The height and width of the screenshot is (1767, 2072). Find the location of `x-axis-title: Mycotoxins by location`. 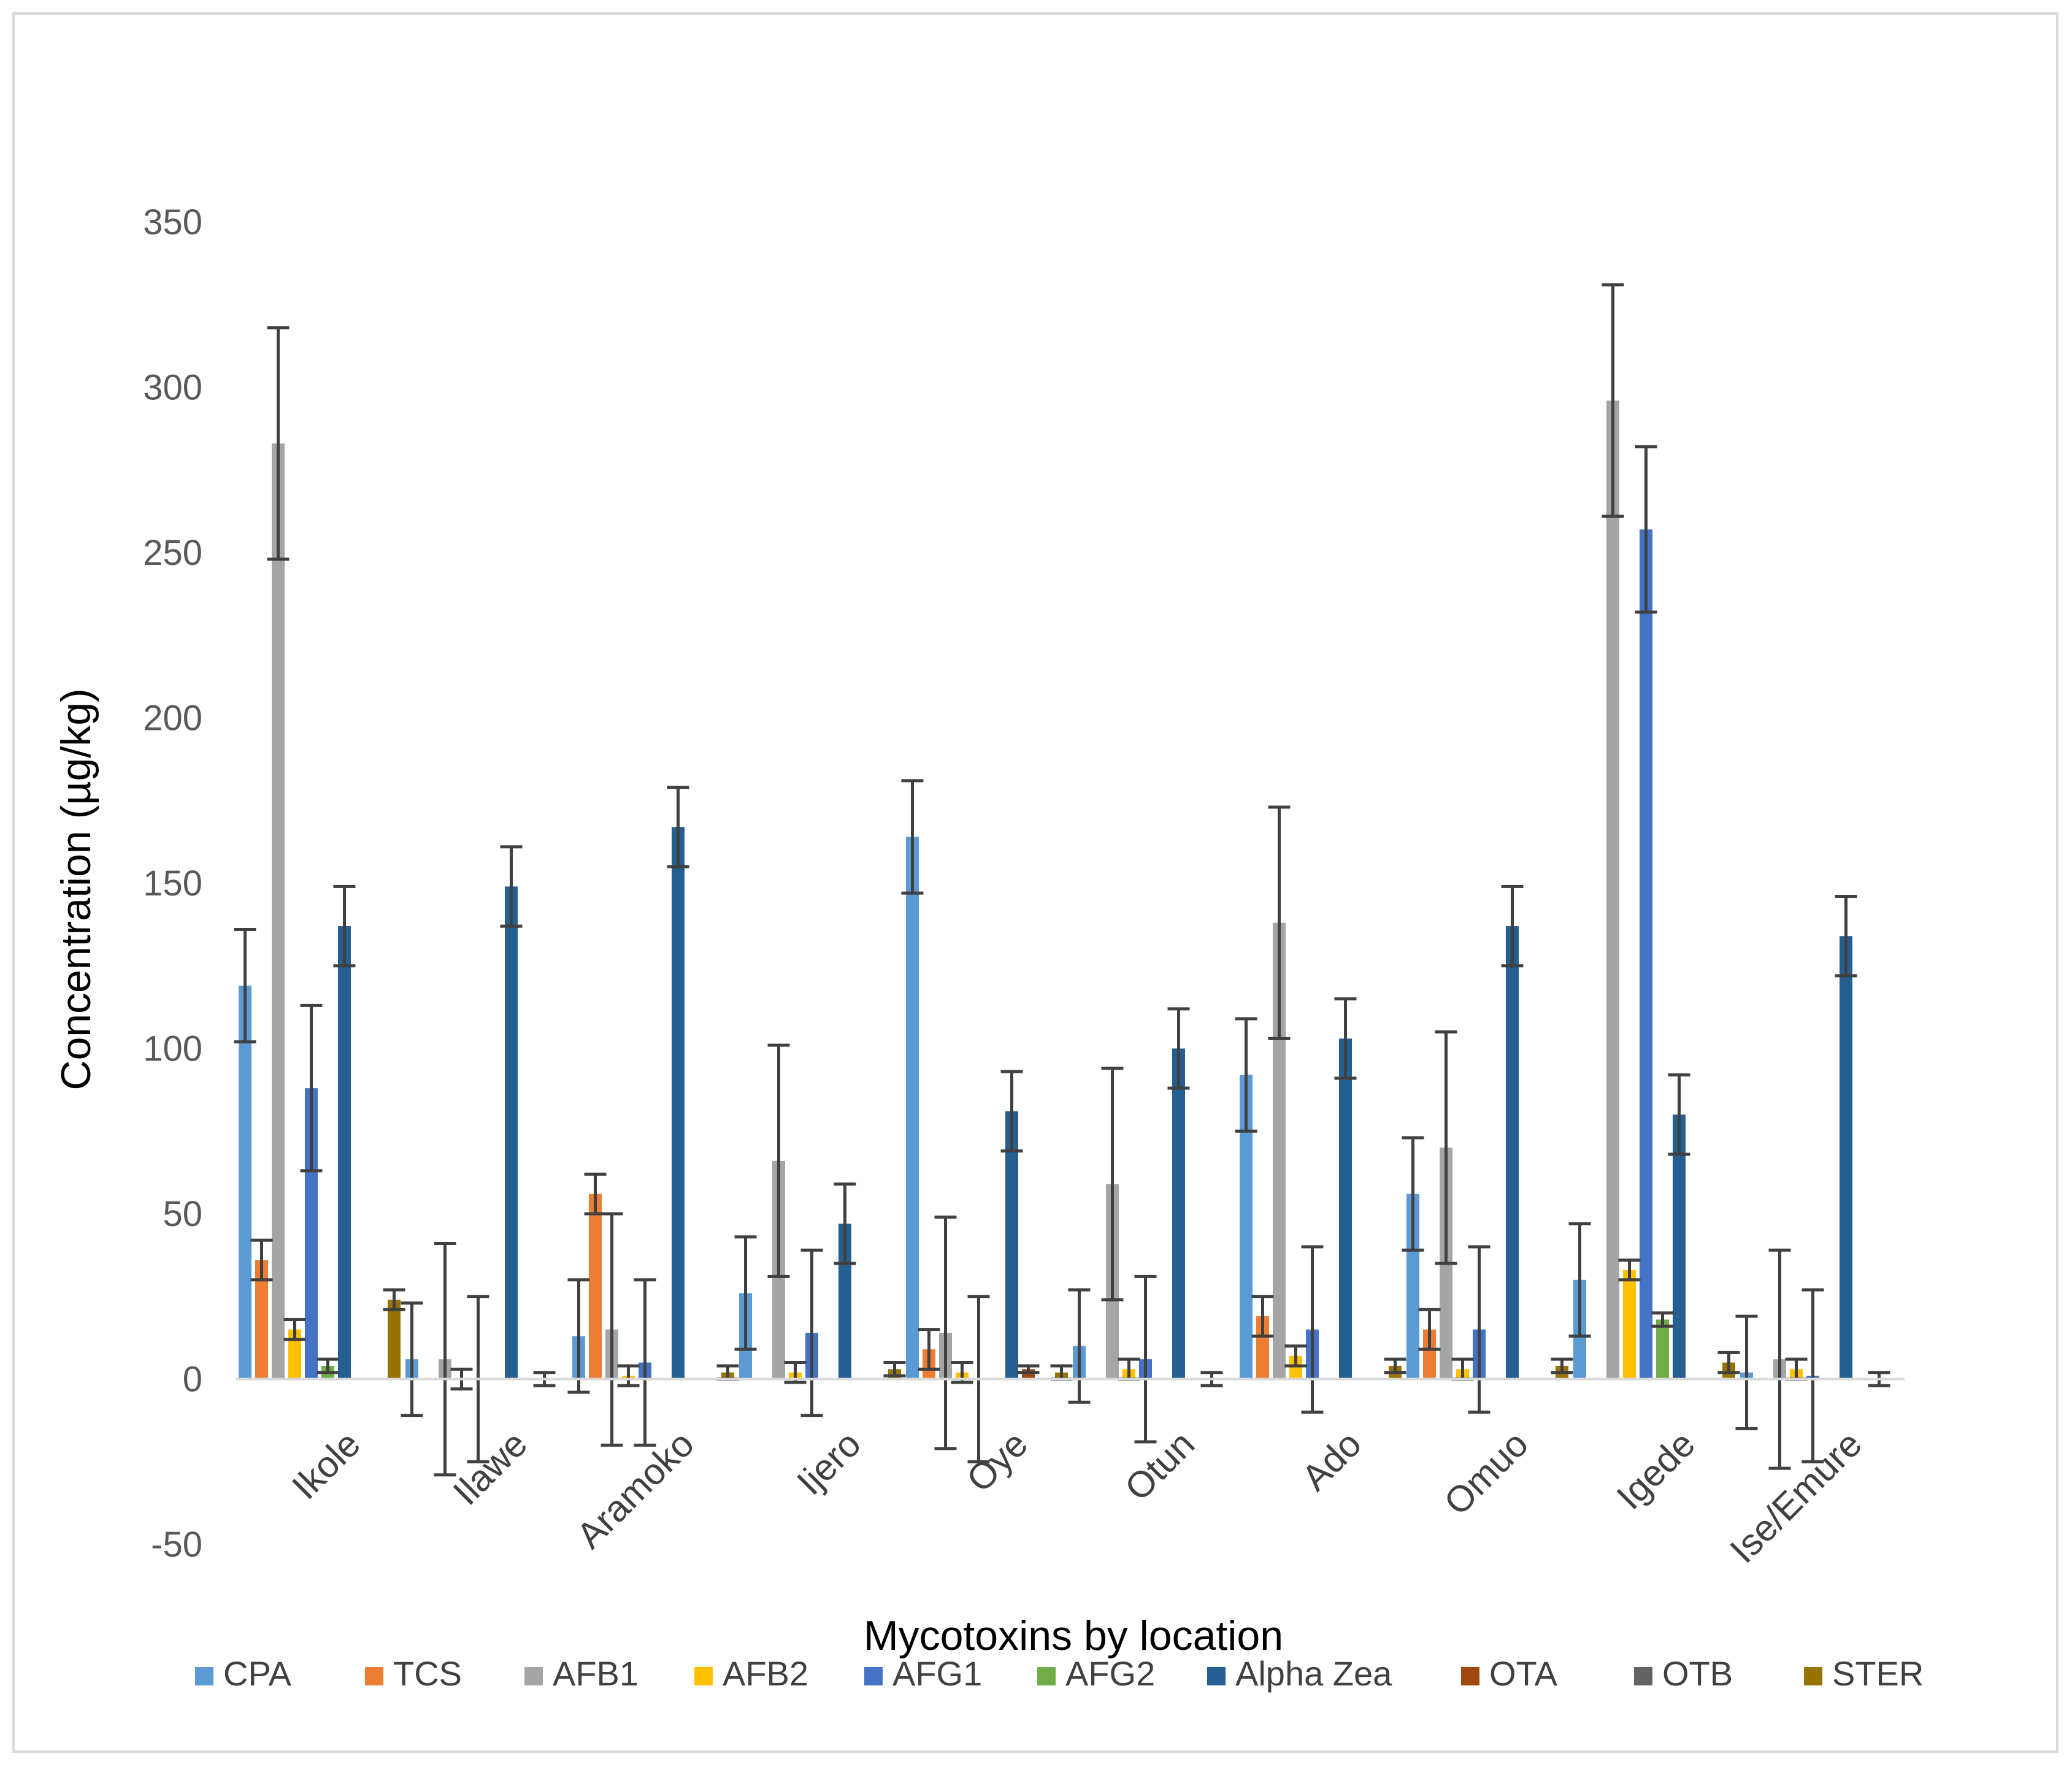

x-axis-title: Mycotoxins by location is located at coordinates (1073, 1635).